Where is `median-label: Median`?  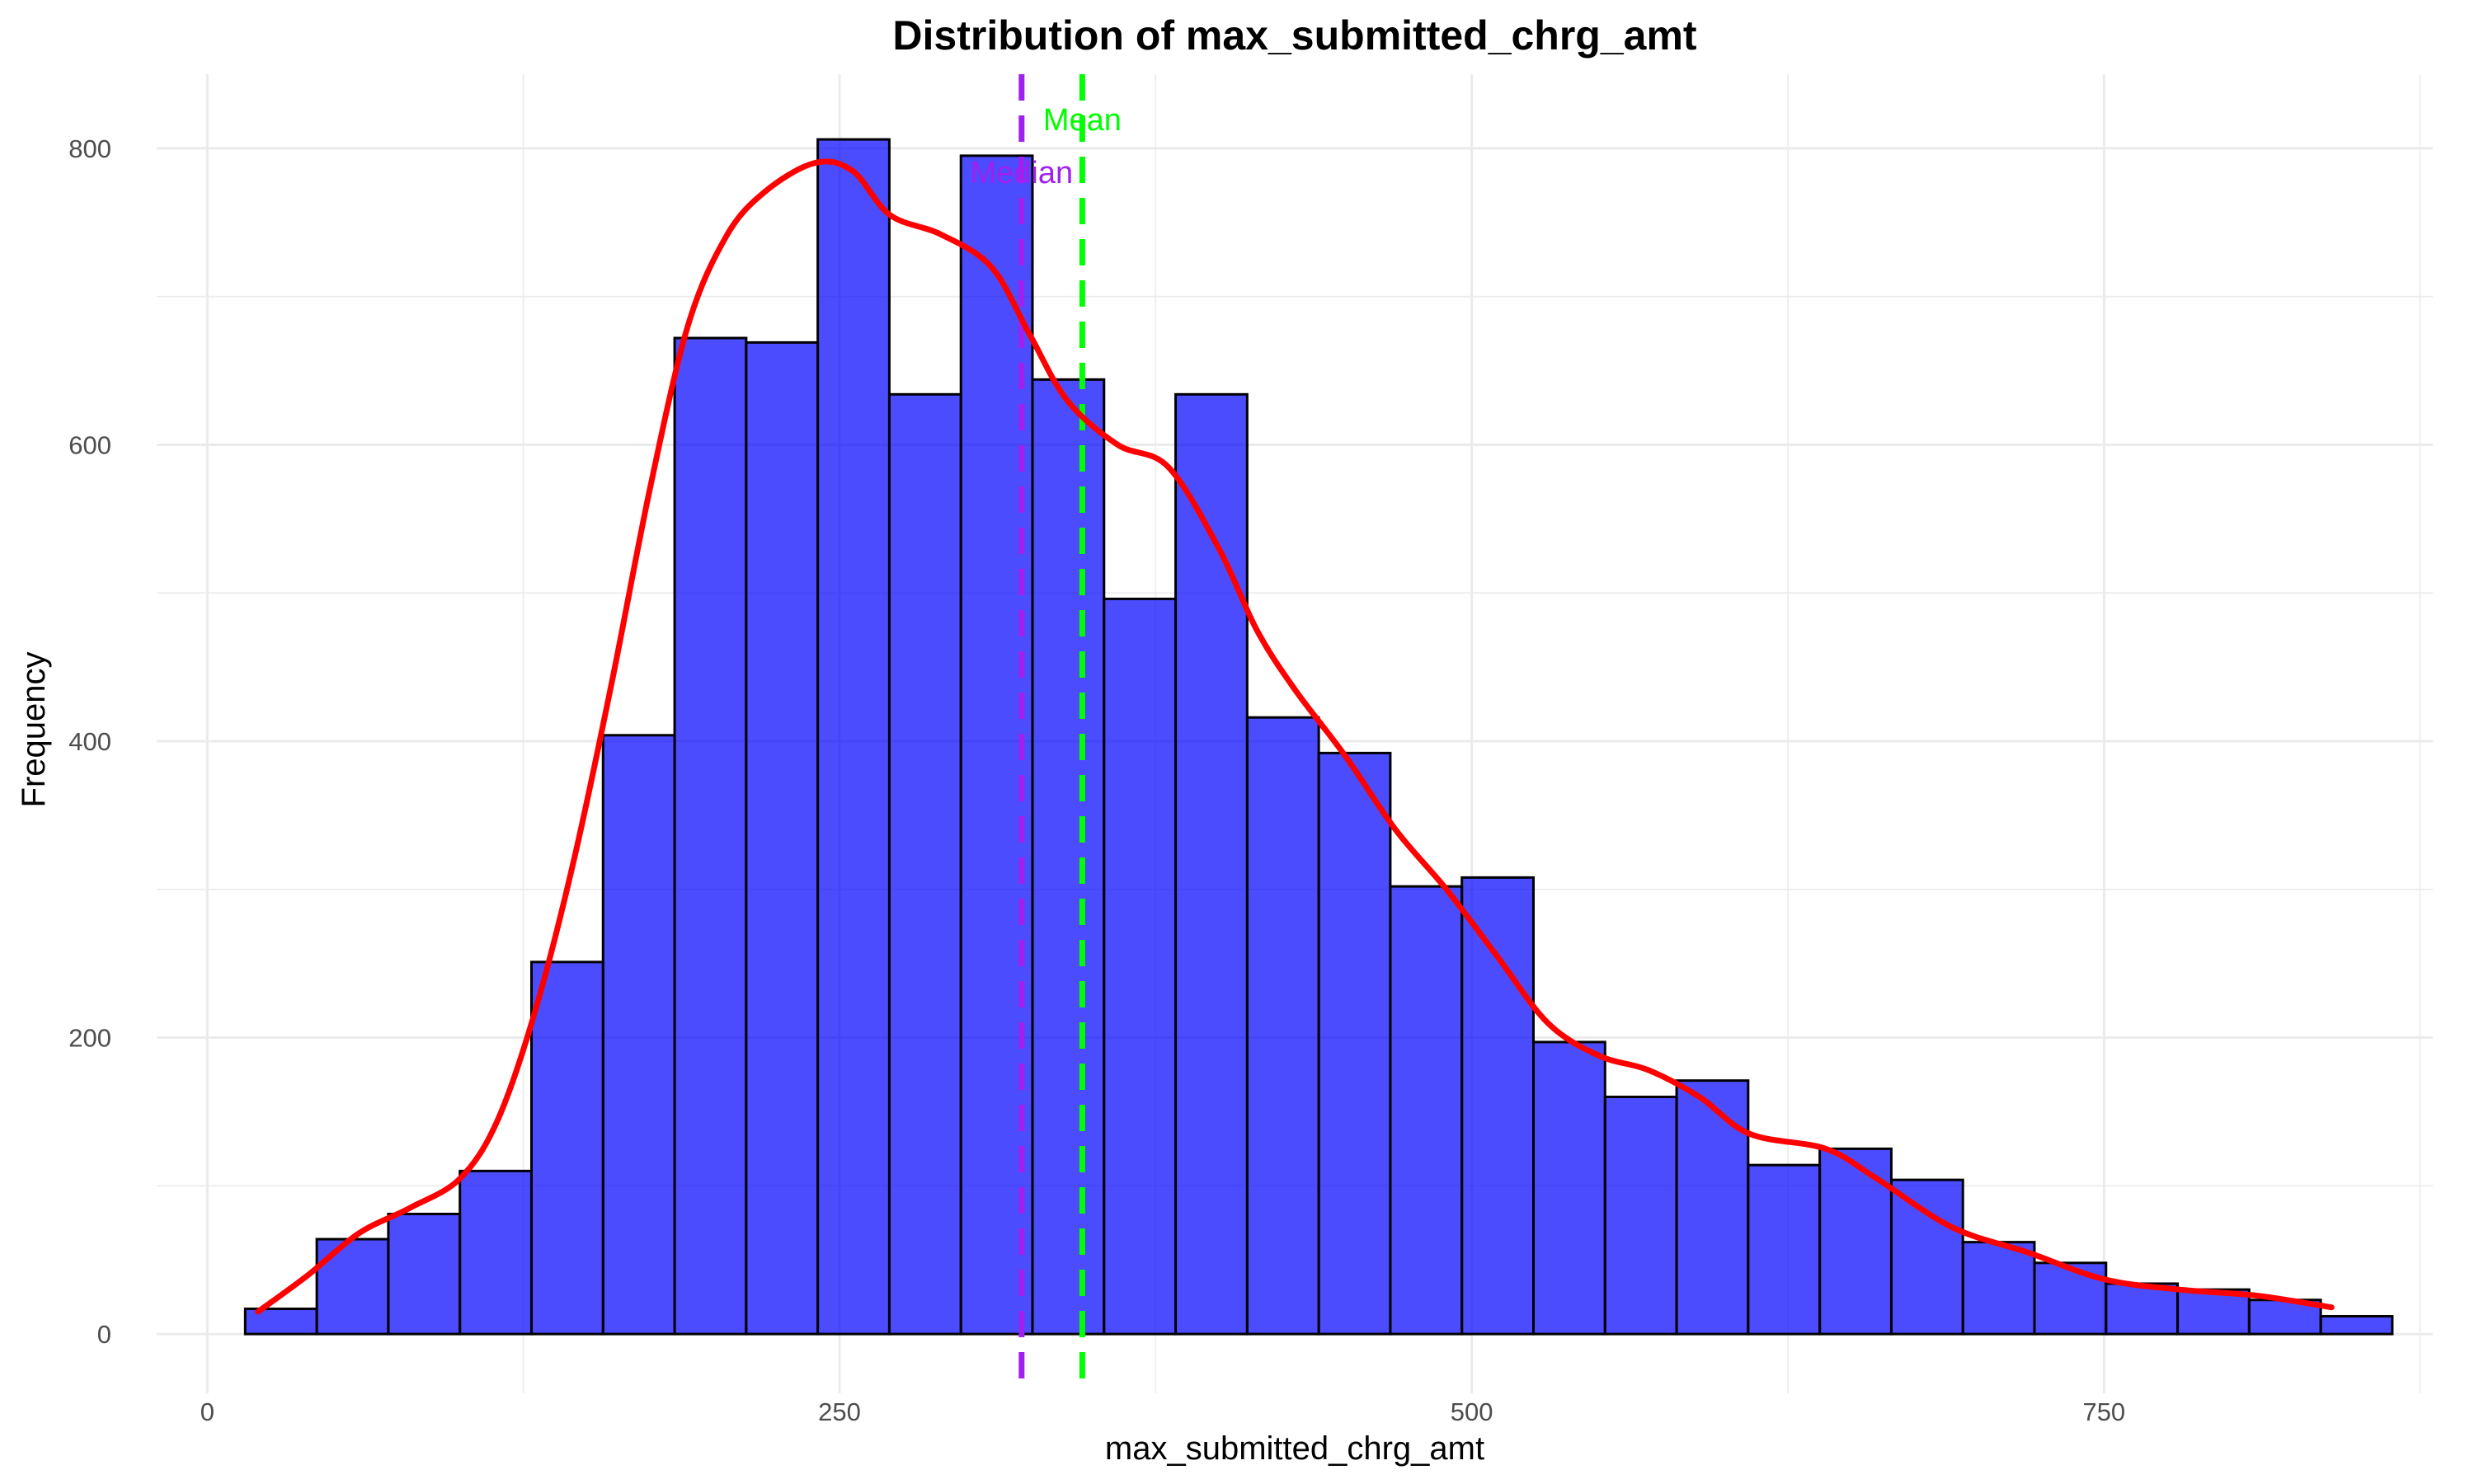 median-label: Median is located at coordinates (1021, 173).